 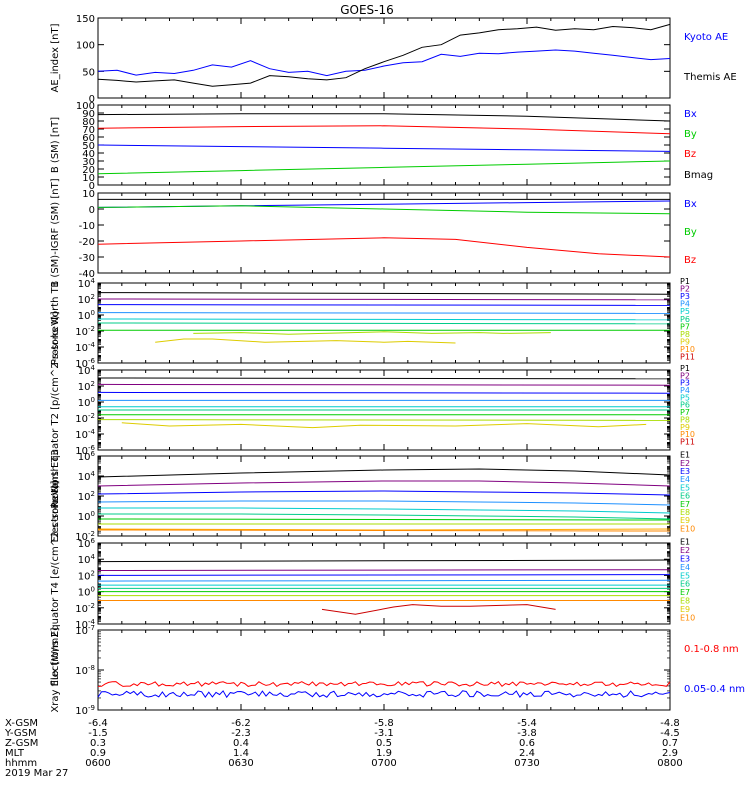 I want to click on ephemeris-value: -2.3, so click(x=241, y=733).